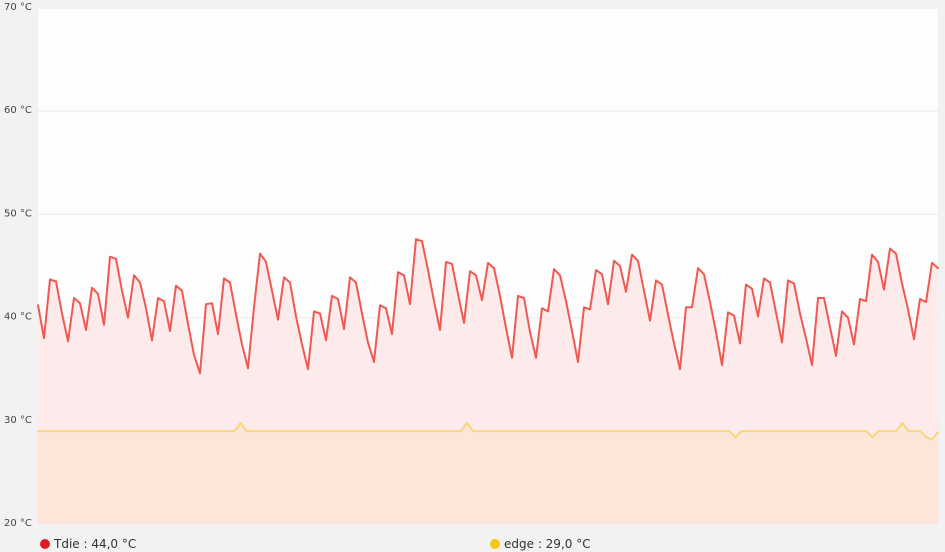 The image size is (945, 552). Describe the element at coordinates (45, 544) in the screenshot. I see `legend-marker-tdie` at that location.